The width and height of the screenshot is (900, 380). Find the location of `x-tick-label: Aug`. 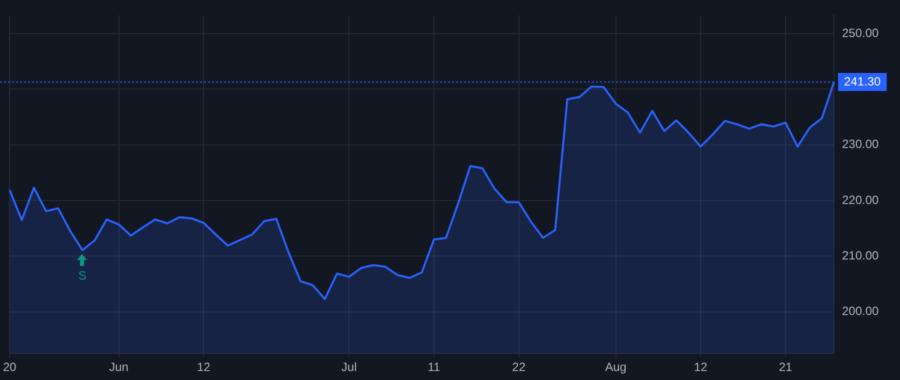

x-tick-label: Aug is located at coordinates (615, 367).